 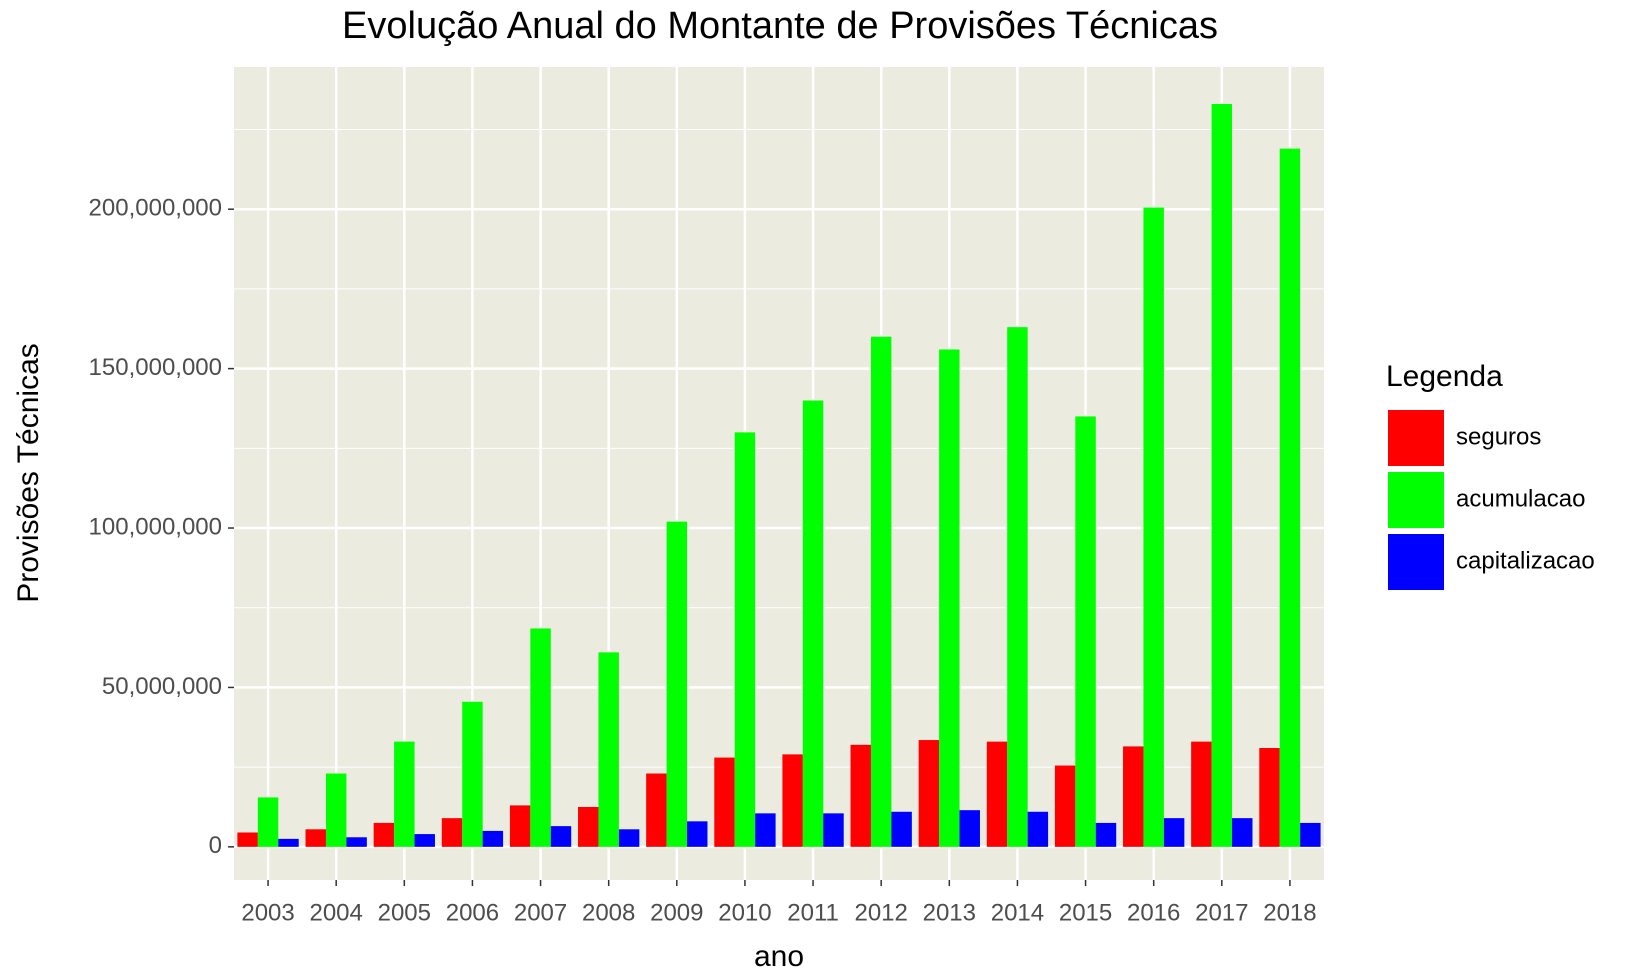 What do you see at coordinates (1017, 912) in the screenshot?
I see `x-tick-label: 2014` at bounding box center [1017, 912].